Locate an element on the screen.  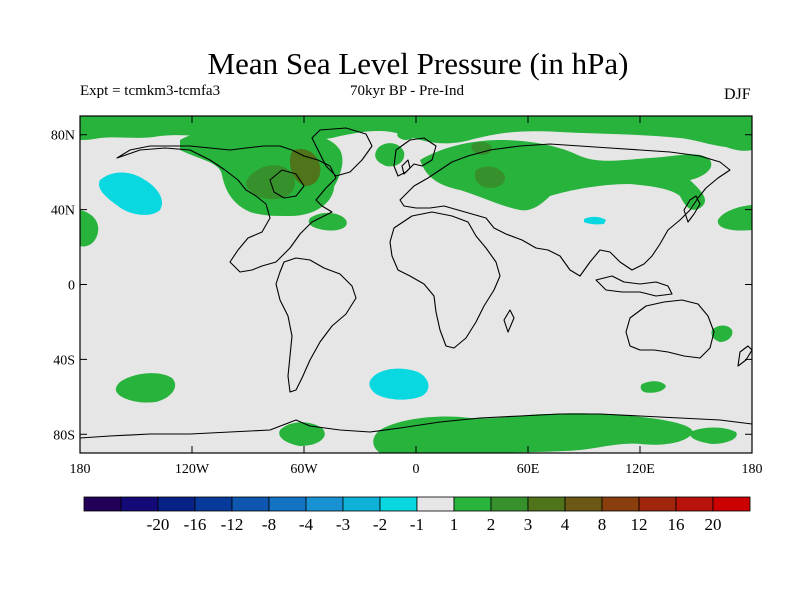
tasman-positive-region is located at coordinates (722, 333).